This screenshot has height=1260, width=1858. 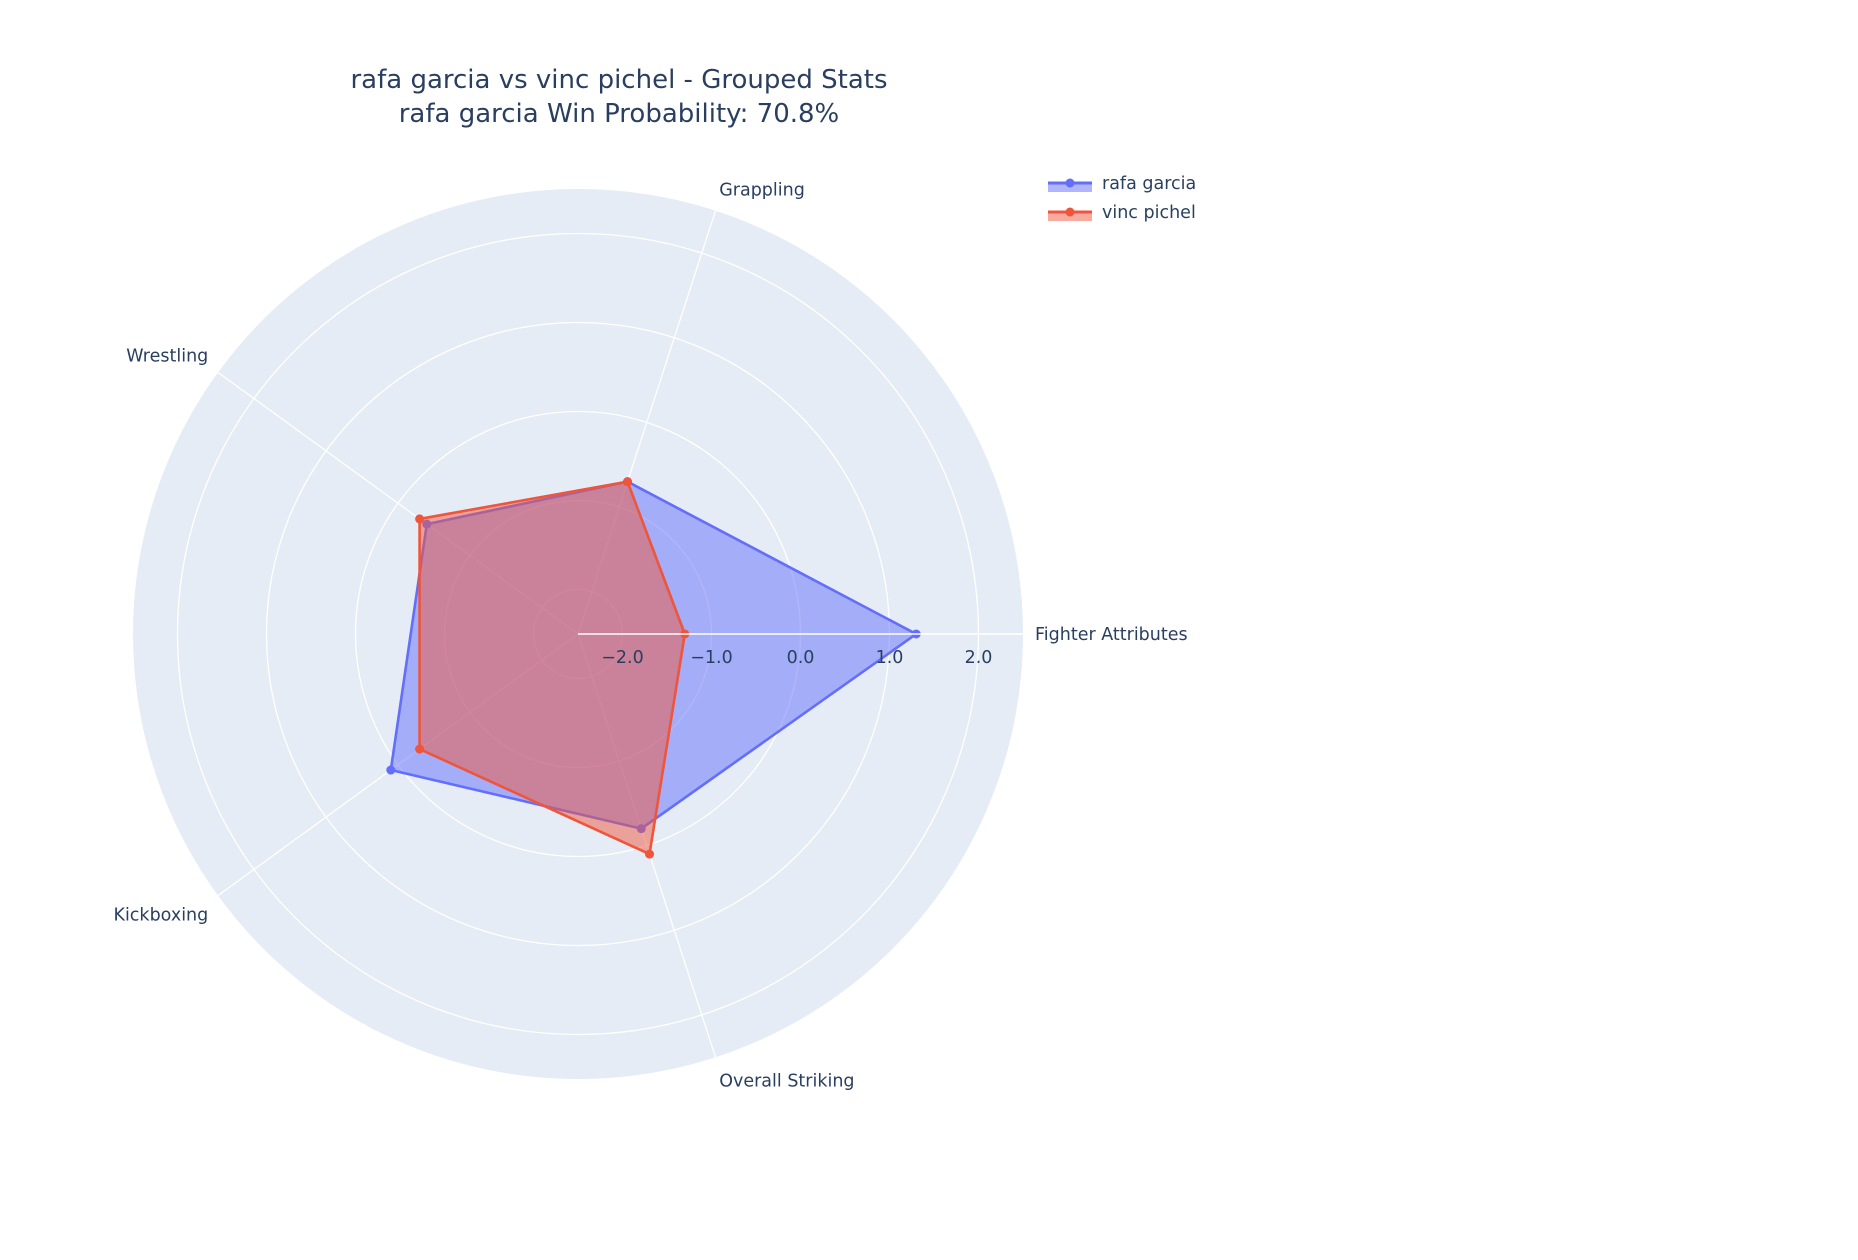 What do you see at coordinates (786, 1082) in the screenshot?
I see `angular-axis-label: Overall Striking` at bounding box center [786, 1082].